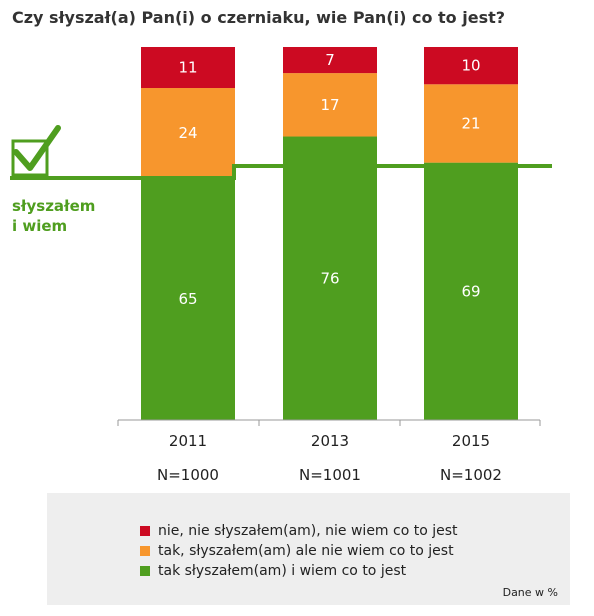 The width and height of the screenshot is (594, 616). I want to click on category-label: 2013, so click(330, 441).